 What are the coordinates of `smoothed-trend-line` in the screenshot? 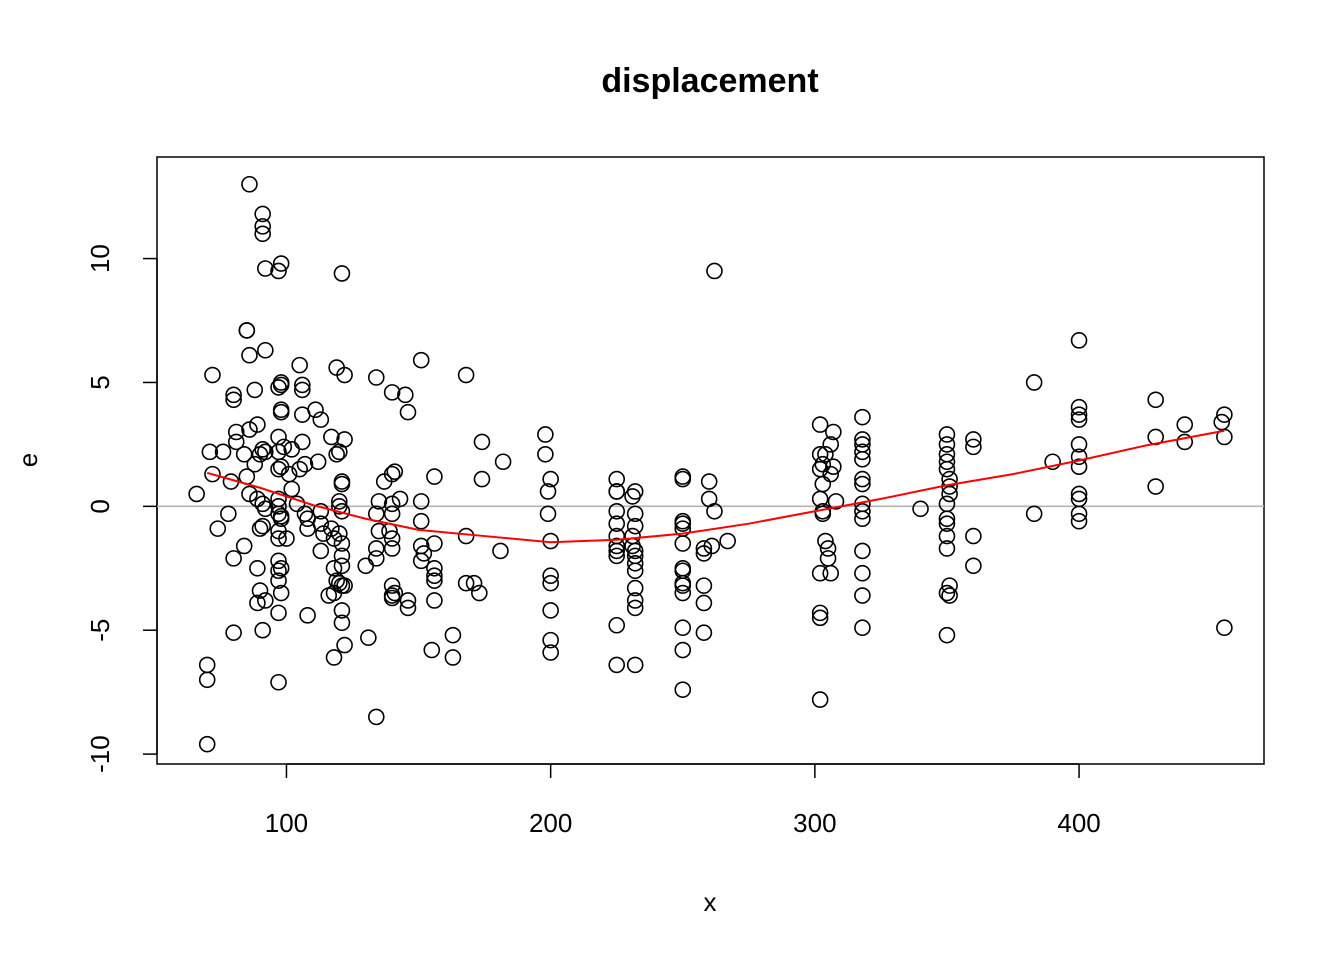 It's located at (715, 486).